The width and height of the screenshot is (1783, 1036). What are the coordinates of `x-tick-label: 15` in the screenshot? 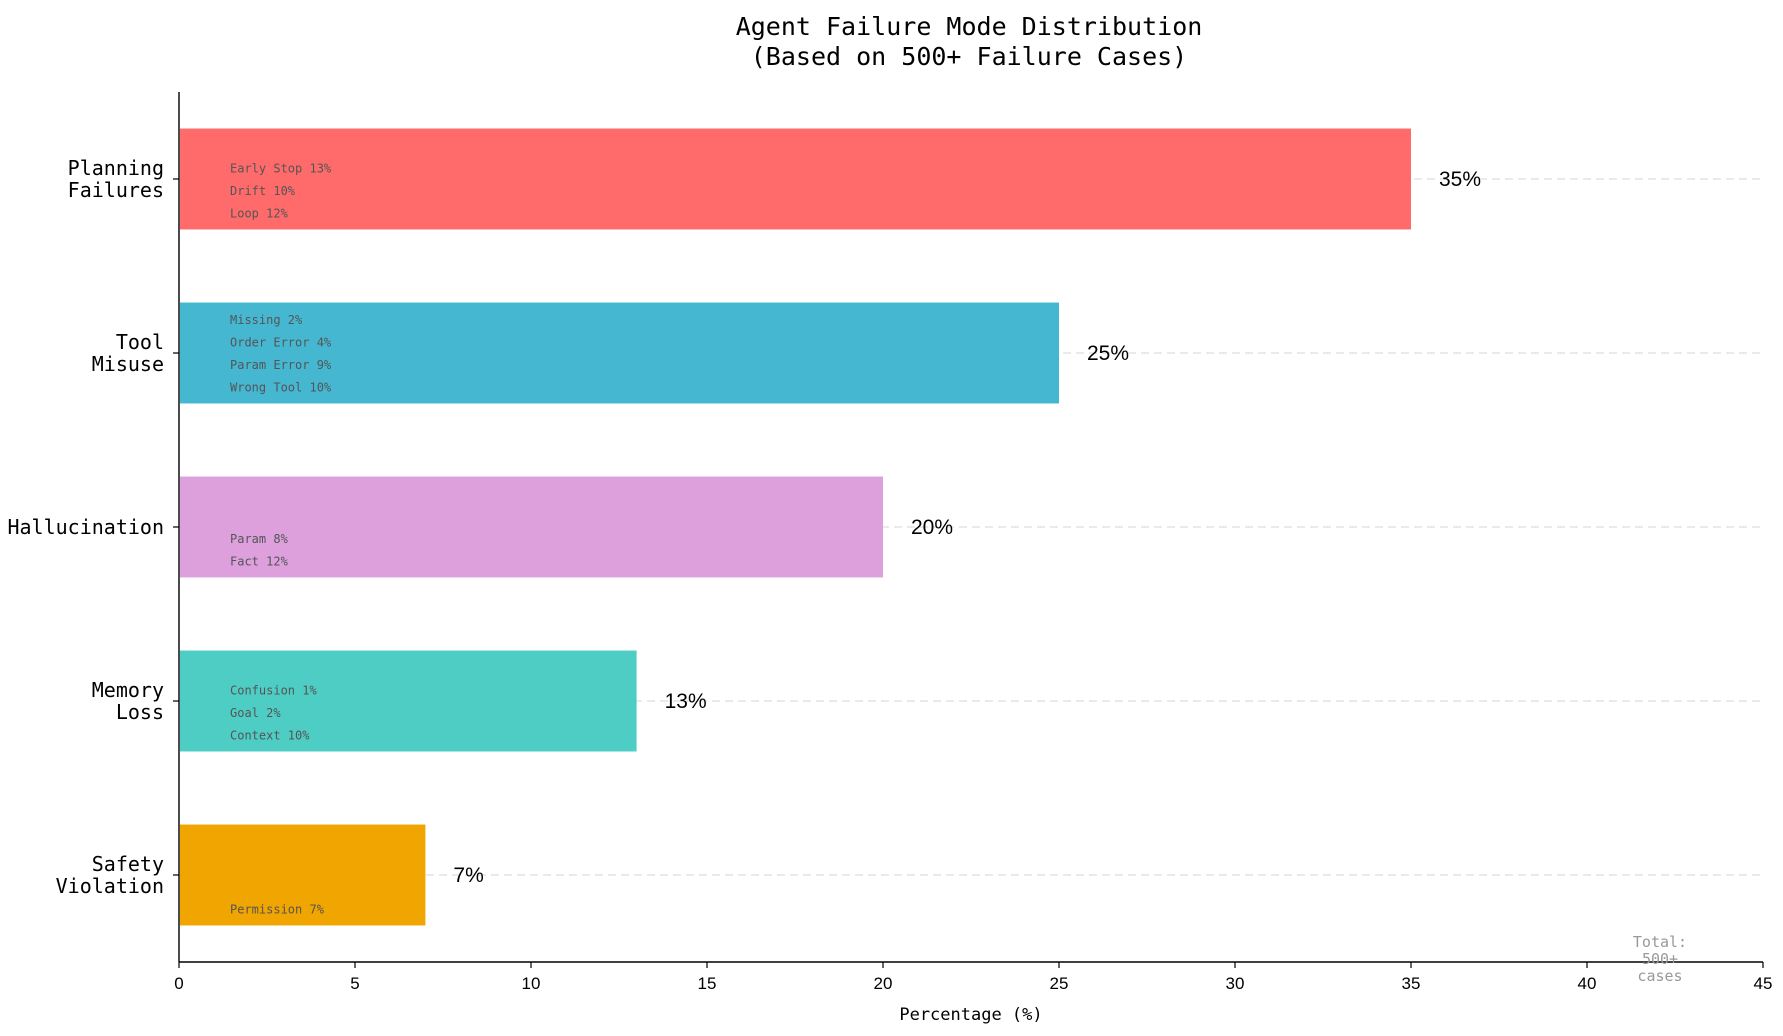 It's located at (707, 983).